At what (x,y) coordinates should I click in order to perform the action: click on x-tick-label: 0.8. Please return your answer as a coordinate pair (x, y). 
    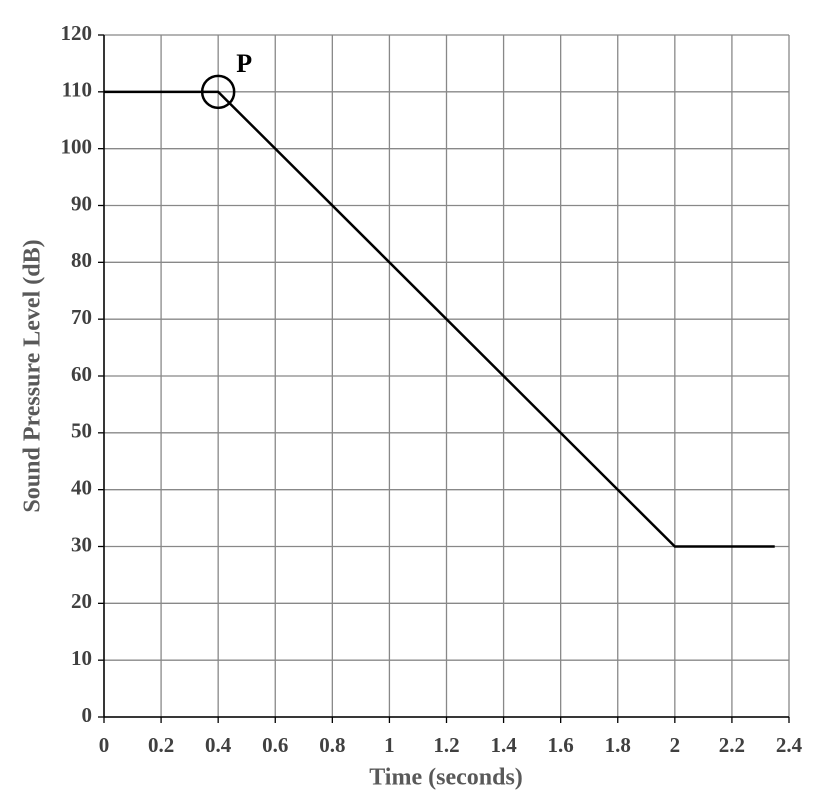
    Looking at the image, I should click on (332, 745).